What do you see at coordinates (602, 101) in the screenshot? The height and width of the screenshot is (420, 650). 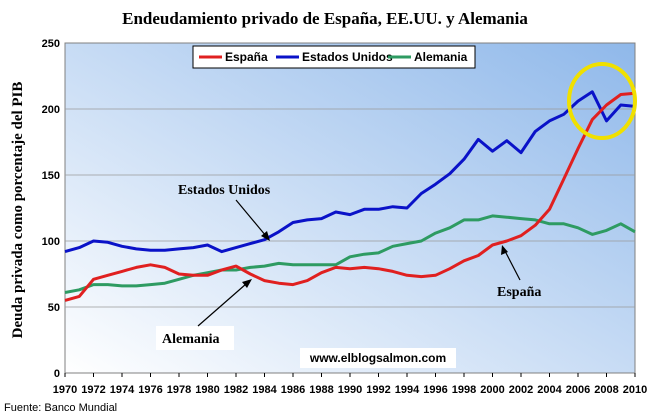 I see `highlight-circle` at bounding box center [602, 101].